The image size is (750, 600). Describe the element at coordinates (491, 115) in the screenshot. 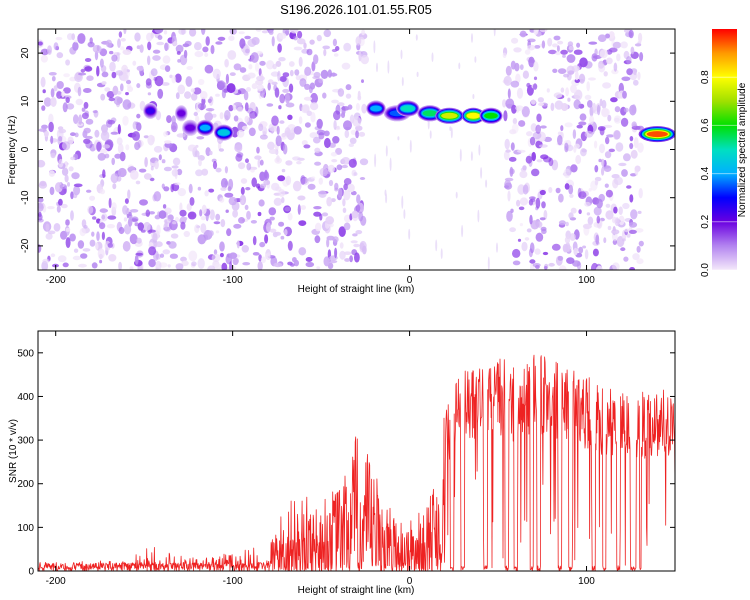

I see `feature-contour` at that location.